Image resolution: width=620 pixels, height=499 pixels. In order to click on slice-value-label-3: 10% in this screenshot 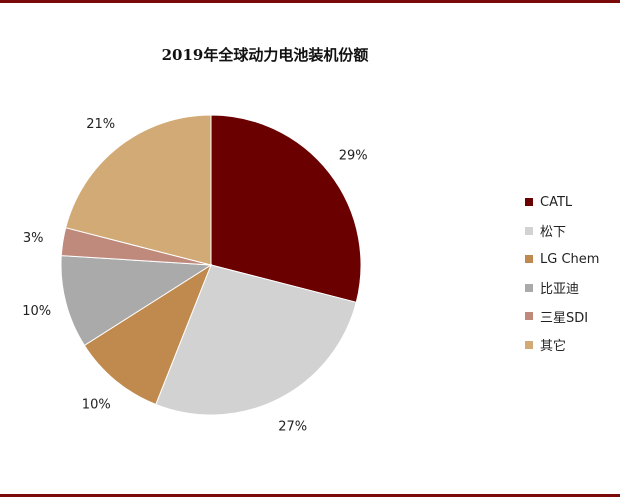, I will do `click(36, 311)`.